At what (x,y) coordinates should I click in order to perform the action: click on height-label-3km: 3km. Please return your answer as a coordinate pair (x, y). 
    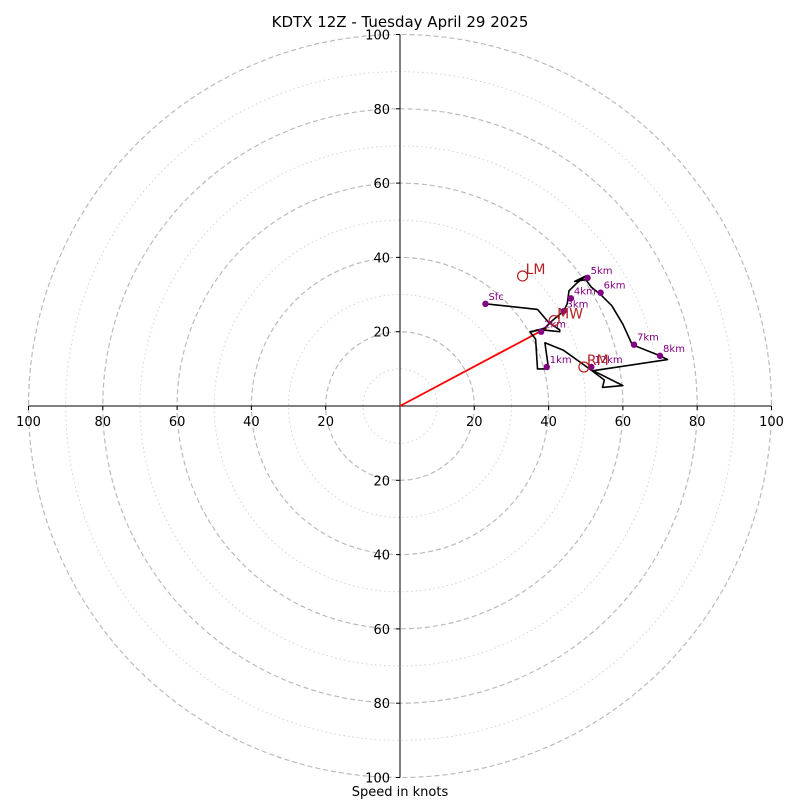
    Looking at the image, I should click on (577, 304).